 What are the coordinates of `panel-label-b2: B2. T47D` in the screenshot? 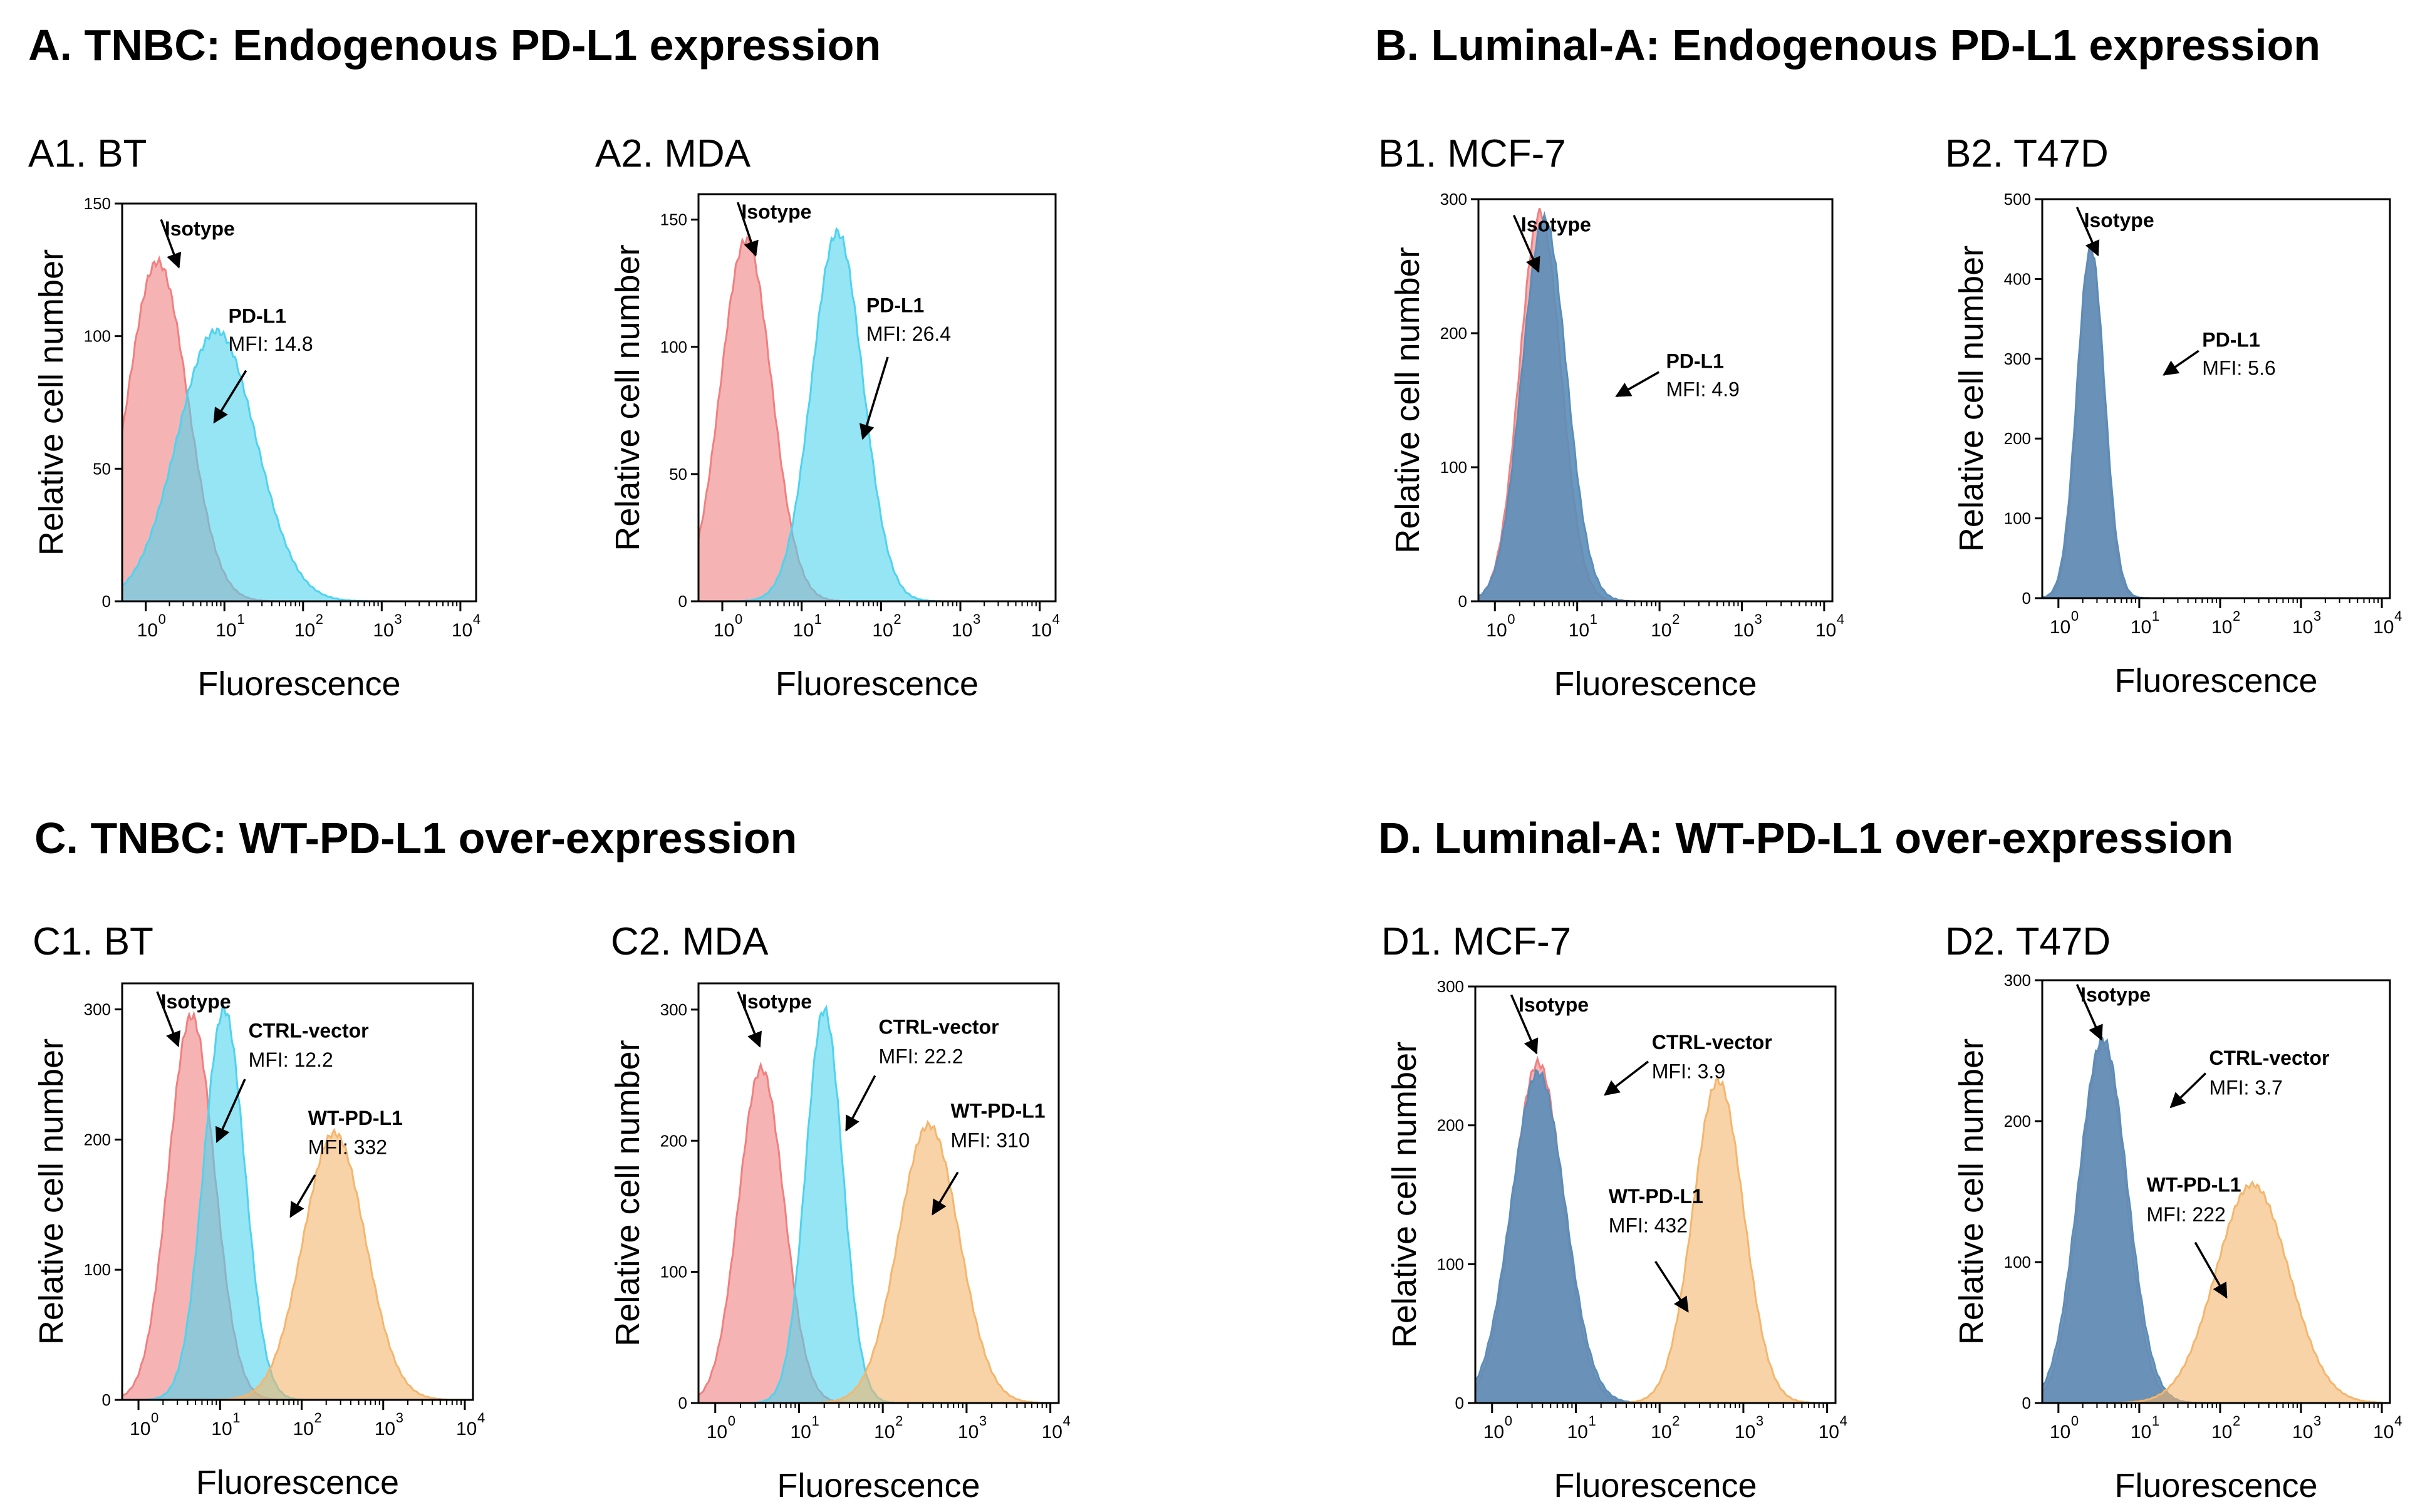 It's located at (2027, 153).